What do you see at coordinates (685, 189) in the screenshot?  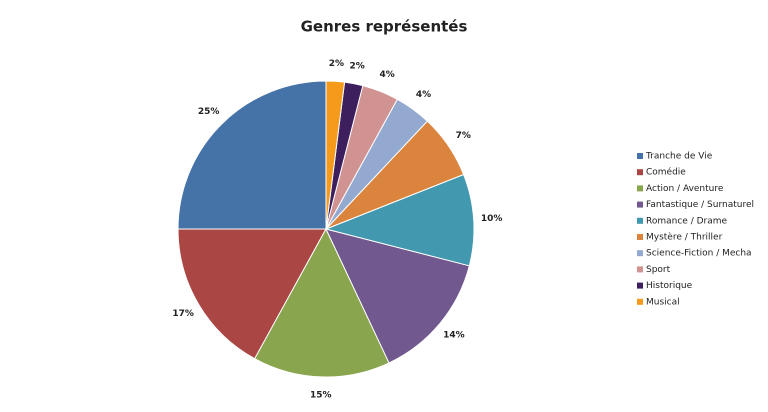 I see `legend-label: Action / Aventure` at bounding box center [685, 189].